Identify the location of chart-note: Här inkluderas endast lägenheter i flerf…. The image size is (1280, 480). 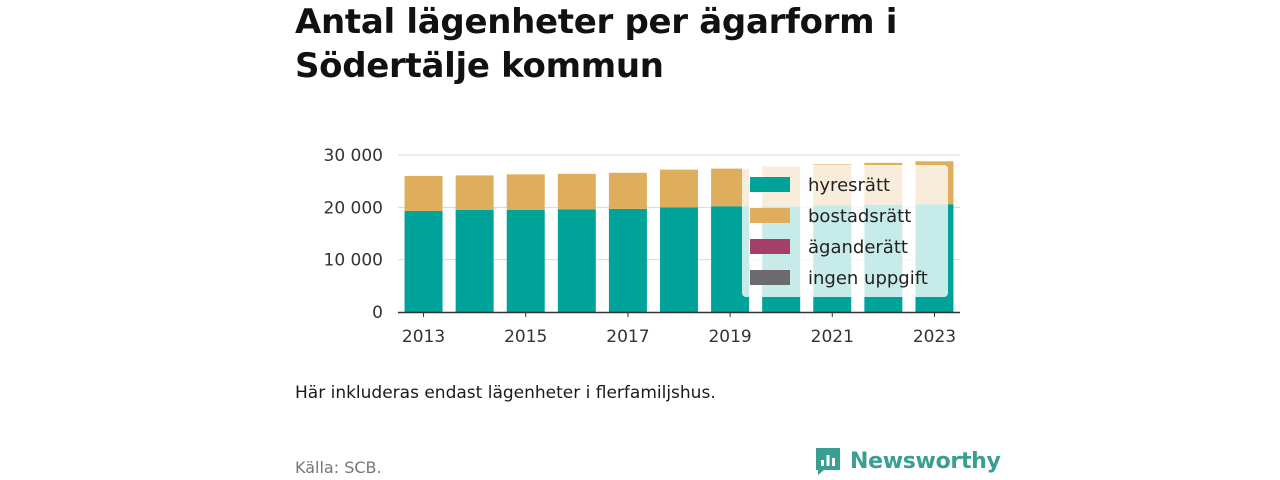
(505, 393).